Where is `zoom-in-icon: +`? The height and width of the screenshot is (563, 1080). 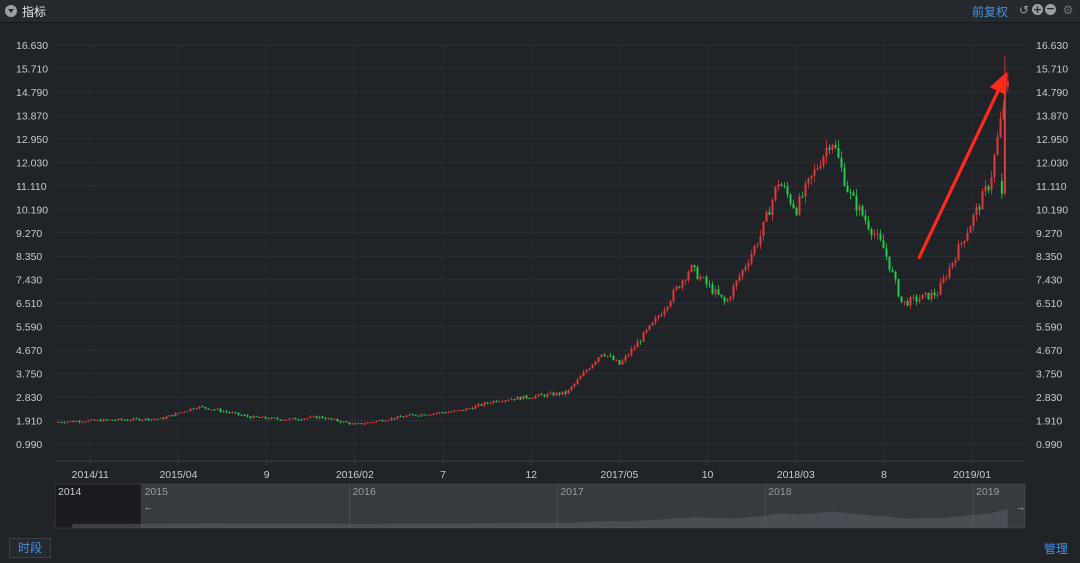
zoom-in-icon: + is located at coordinates (1037, 9).